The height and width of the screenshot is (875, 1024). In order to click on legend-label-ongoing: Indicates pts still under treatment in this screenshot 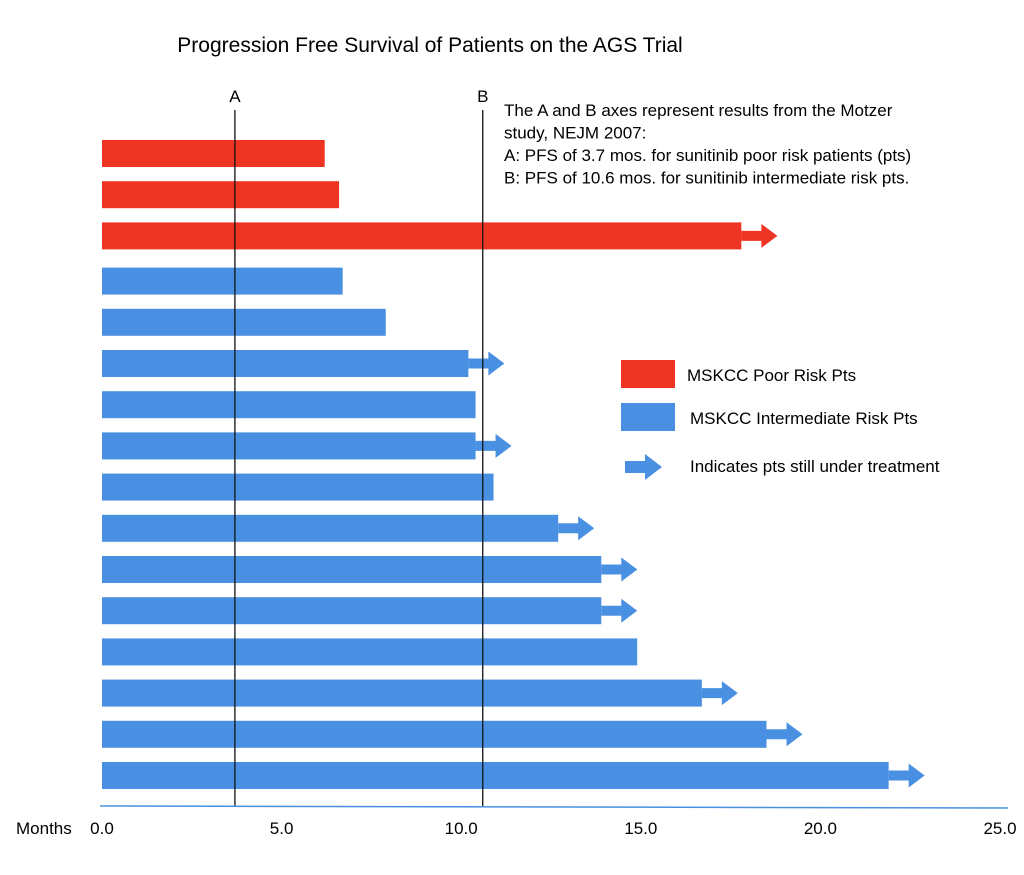, I will do `click(815, 466)`.